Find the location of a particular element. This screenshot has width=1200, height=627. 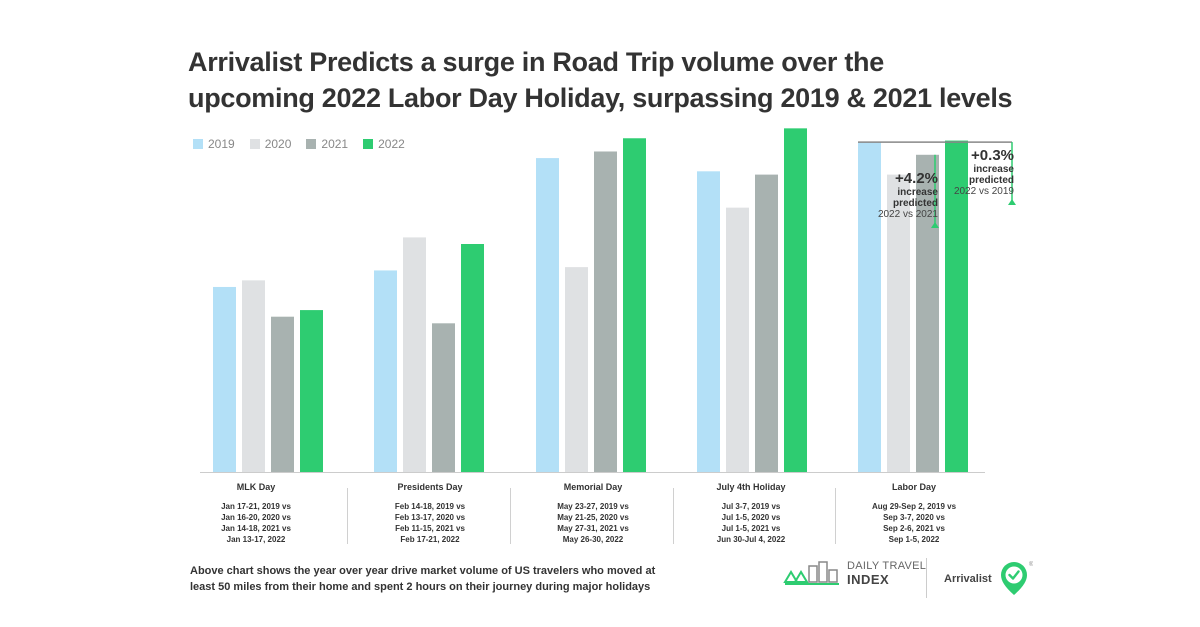

location-check-icon: ® is located at coordinates (1016, 578).